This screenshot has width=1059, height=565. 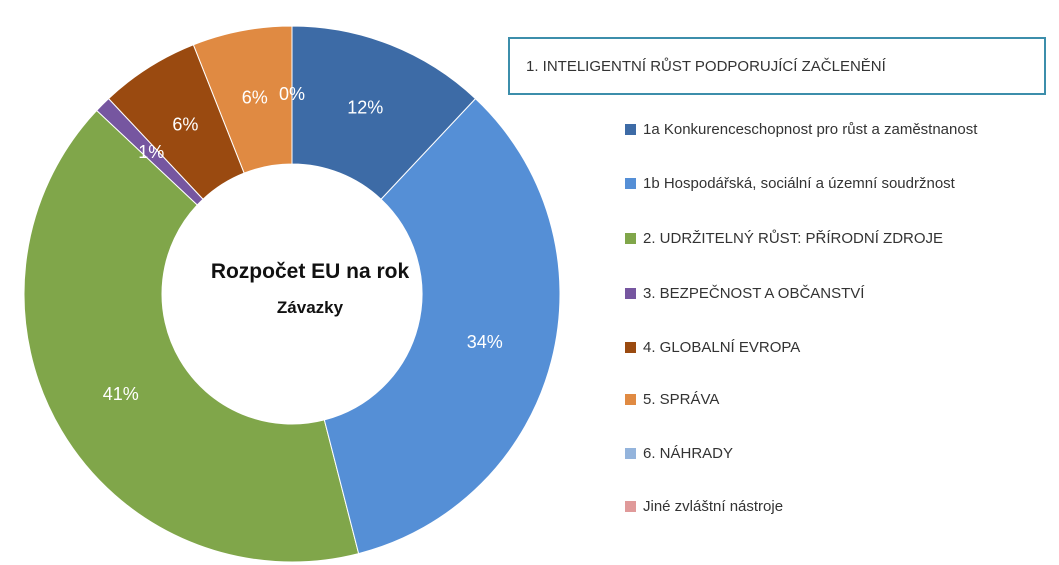 I want to click on chart-title: Rozpočet EU na rok, so click(x=310, y=271).